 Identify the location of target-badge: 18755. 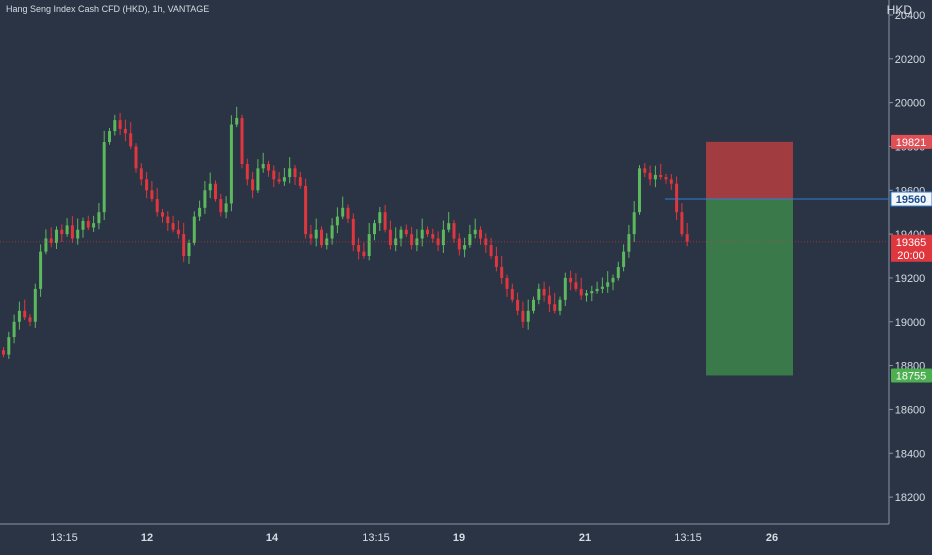
(911, 375).